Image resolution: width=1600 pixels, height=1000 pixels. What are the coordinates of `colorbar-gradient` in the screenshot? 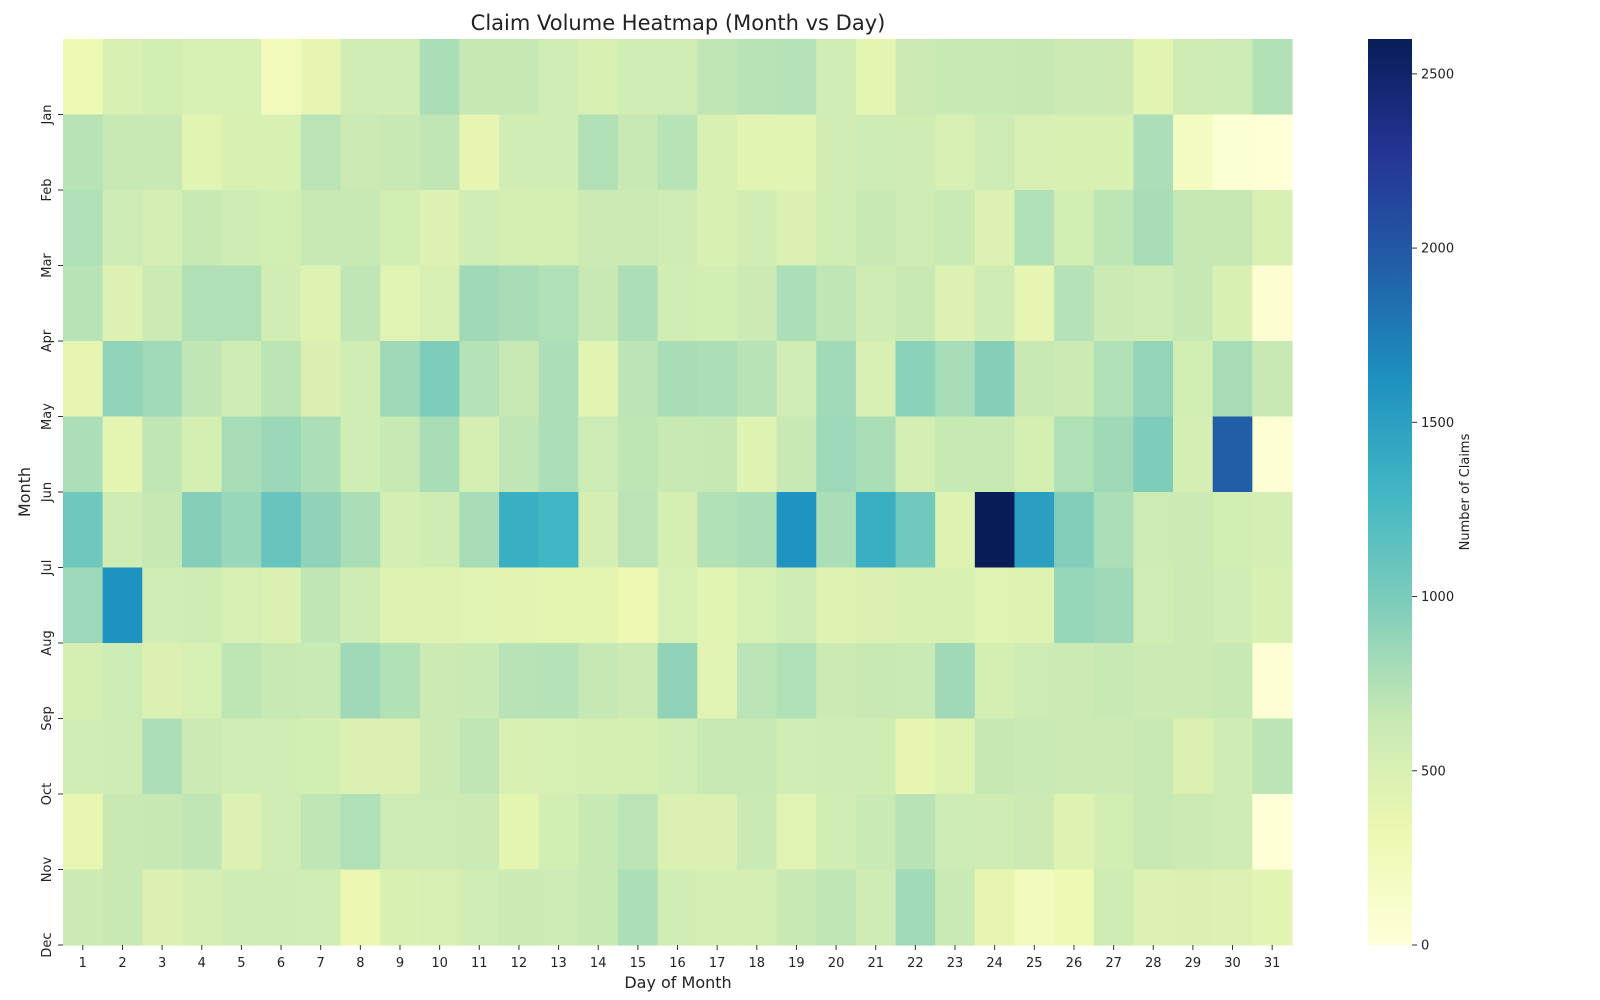 It's located at (1390, 492).